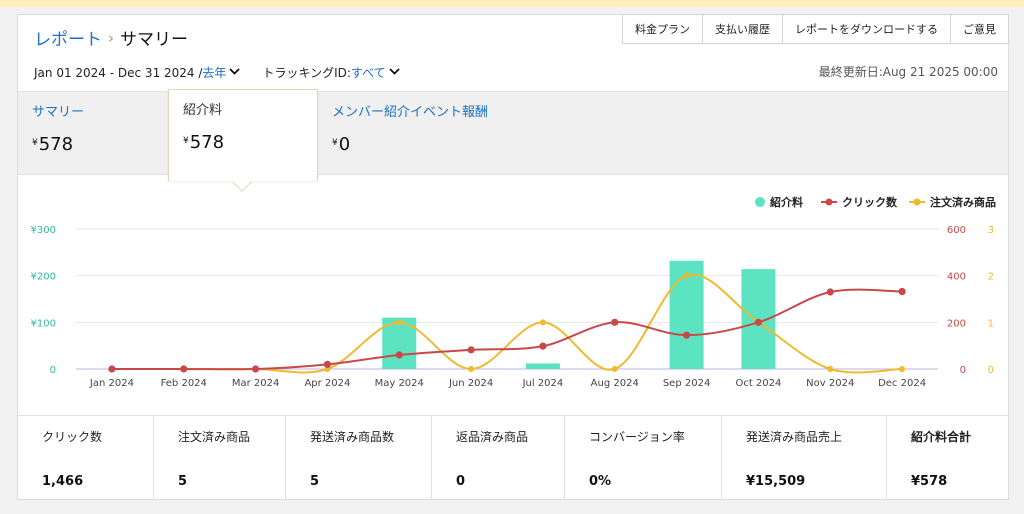 The height and width of the screenshot is (514, 1024). Describe the element at coordinates (399, 383) in the screenshot. I see `x-axis-tick-label: May 2024` at that location.